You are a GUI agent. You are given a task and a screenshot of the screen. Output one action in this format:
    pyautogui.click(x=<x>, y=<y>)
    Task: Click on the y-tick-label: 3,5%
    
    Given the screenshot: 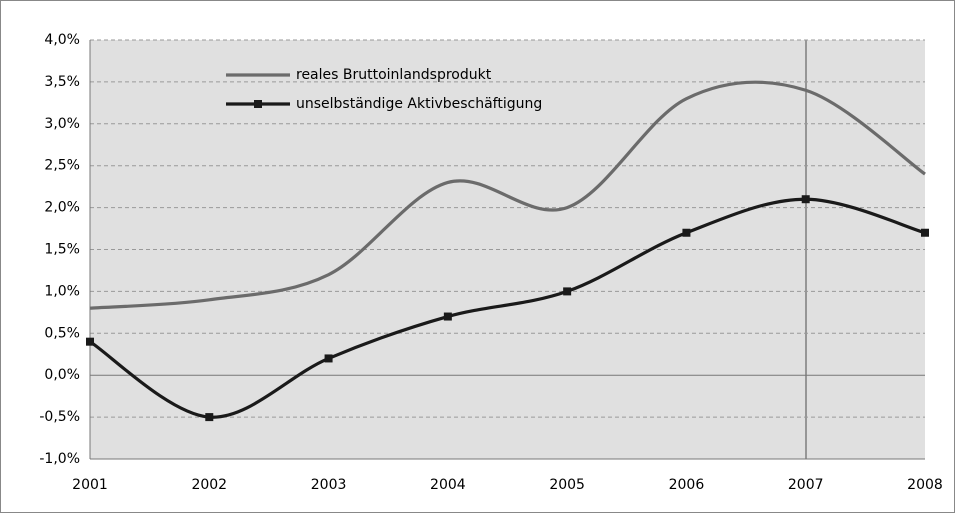 What is the action you would take?
    pyautogui.click(x=62, y=82)
    